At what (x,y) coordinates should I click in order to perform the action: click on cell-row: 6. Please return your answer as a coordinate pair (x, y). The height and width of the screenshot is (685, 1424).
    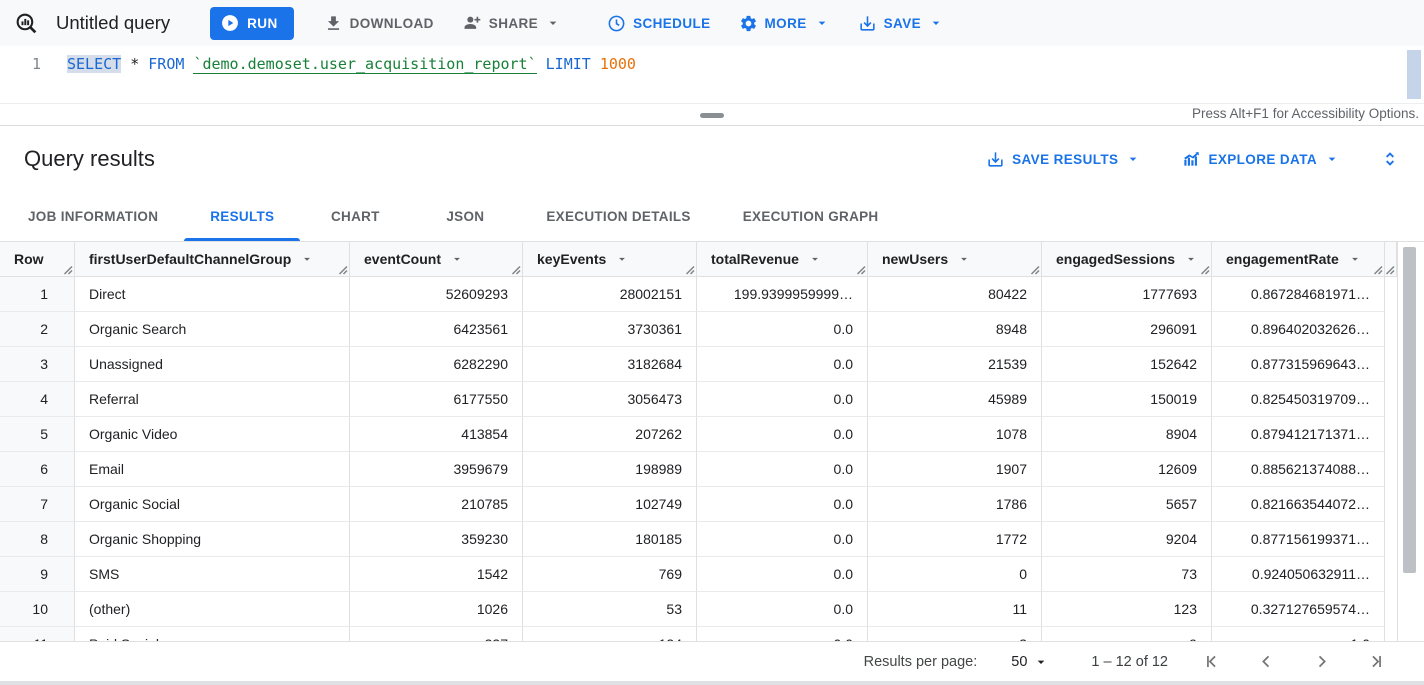
    Looking at the image, I should click on (37, 469).